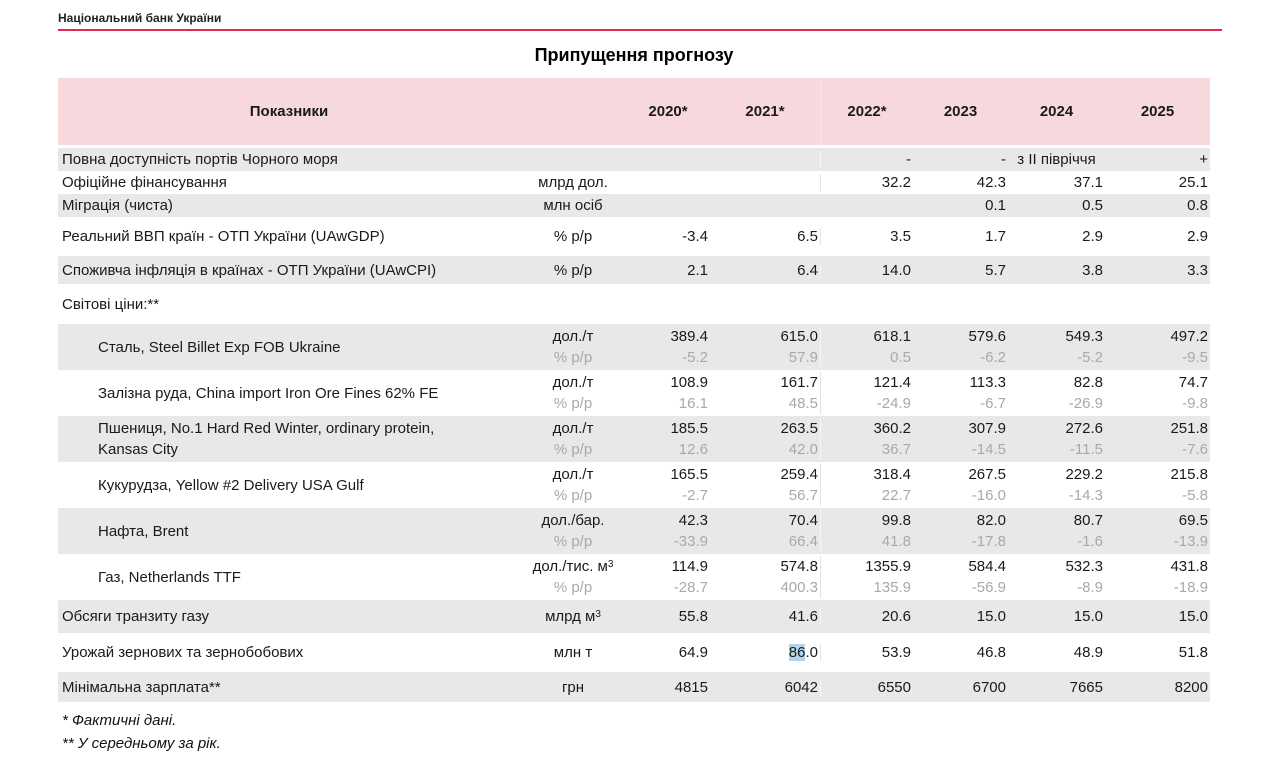 The image size is (1280, 766). I want to click on row-label: Міграція (чиста), so click(117, 205).